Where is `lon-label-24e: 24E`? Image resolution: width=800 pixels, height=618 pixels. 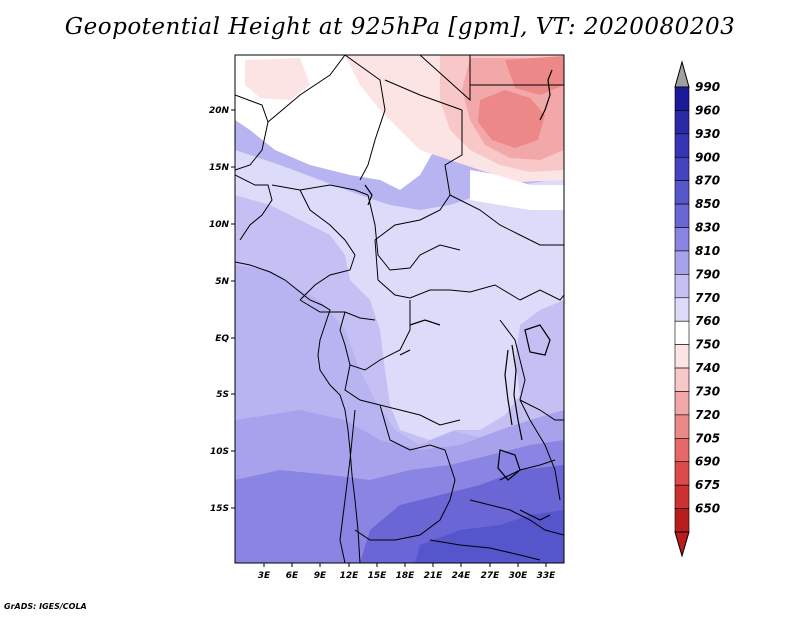
lon-label-24e: 24E is located at coordinates (462, 576).